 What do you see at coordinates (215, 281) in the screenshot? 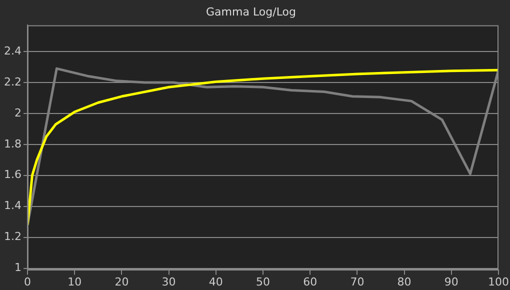
I see `x-tick-label: 40` at bounding box center [215, 281].